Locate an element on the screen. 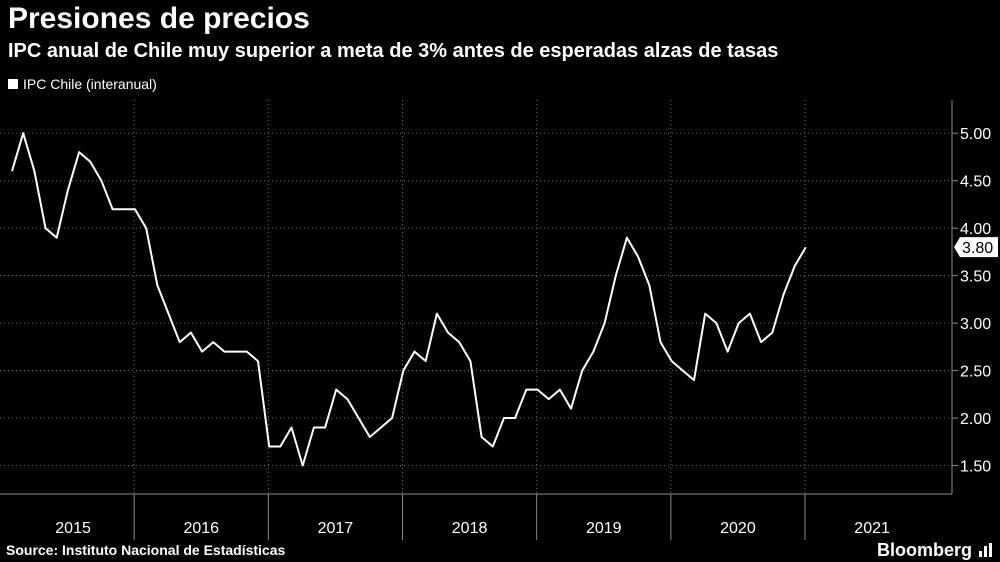 The image size is (1000, 562). x-tick-label: 2017 is located at coordinates (336, 528).